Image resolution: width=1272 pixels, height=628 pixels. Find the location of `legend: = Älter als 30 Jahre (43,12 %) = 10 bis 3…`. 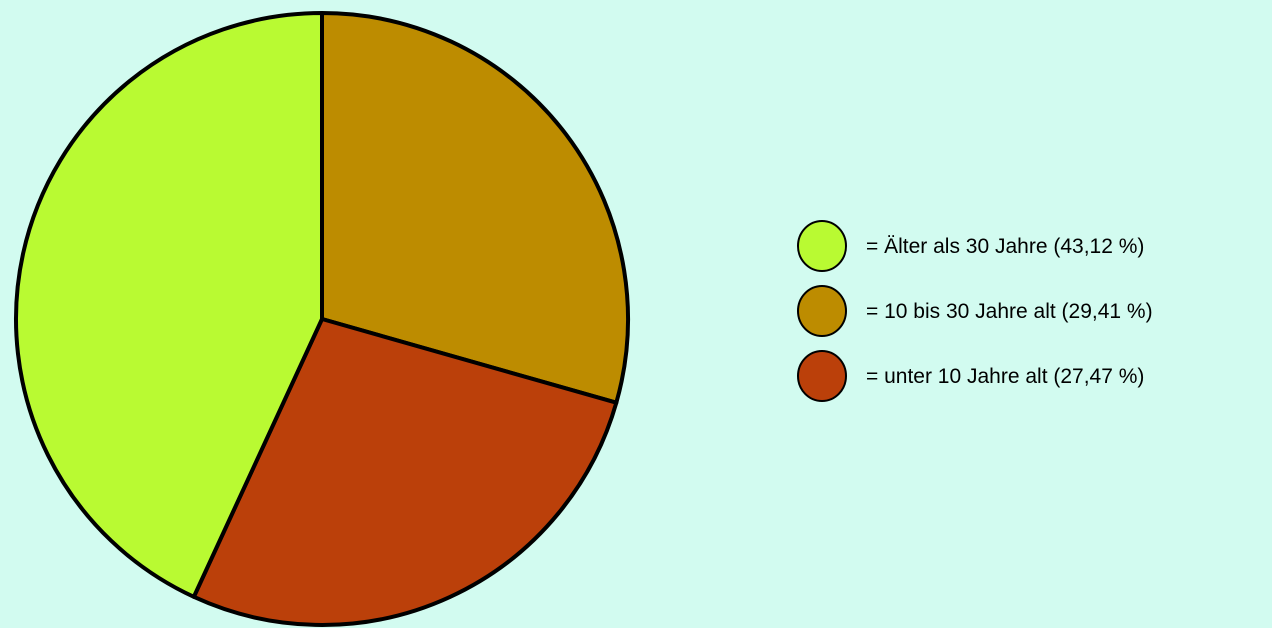

legend: = Älter als 30 Jahre (43,12 %) = 10 bis 3… is located at coordinates (975, 311).